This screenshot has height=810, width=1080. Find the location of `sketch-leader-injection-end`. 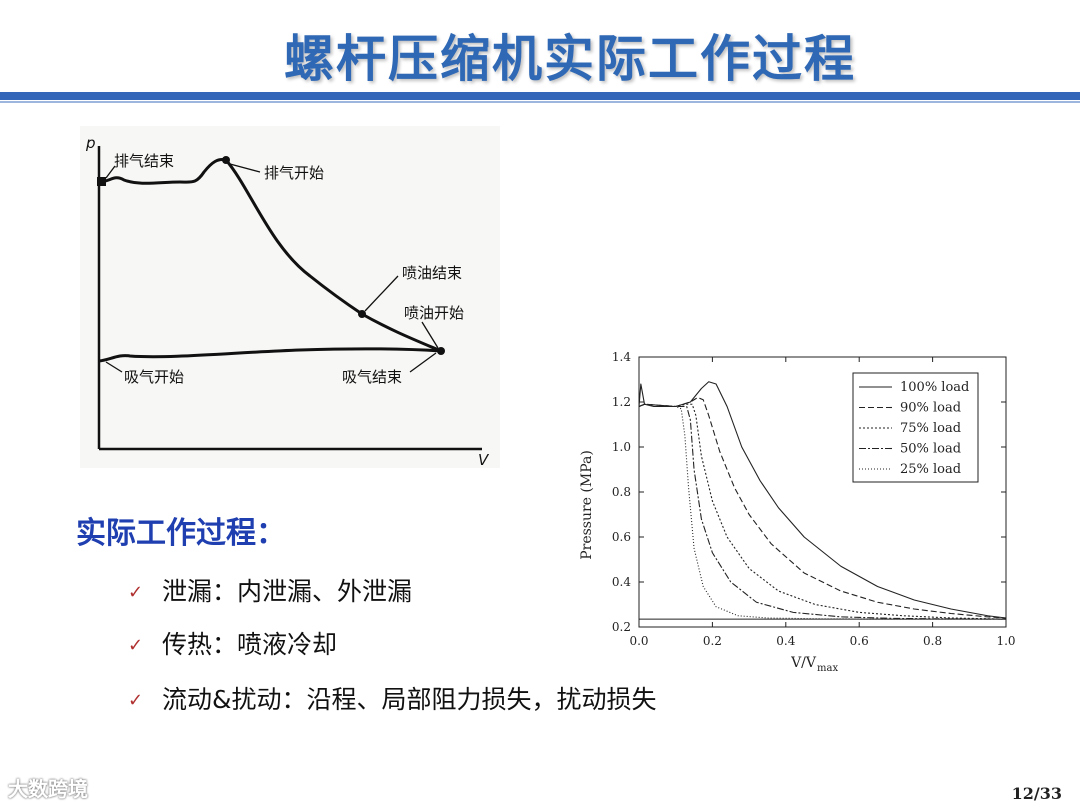

sketch-leader-injection-end is located at coordinates (381, 293).